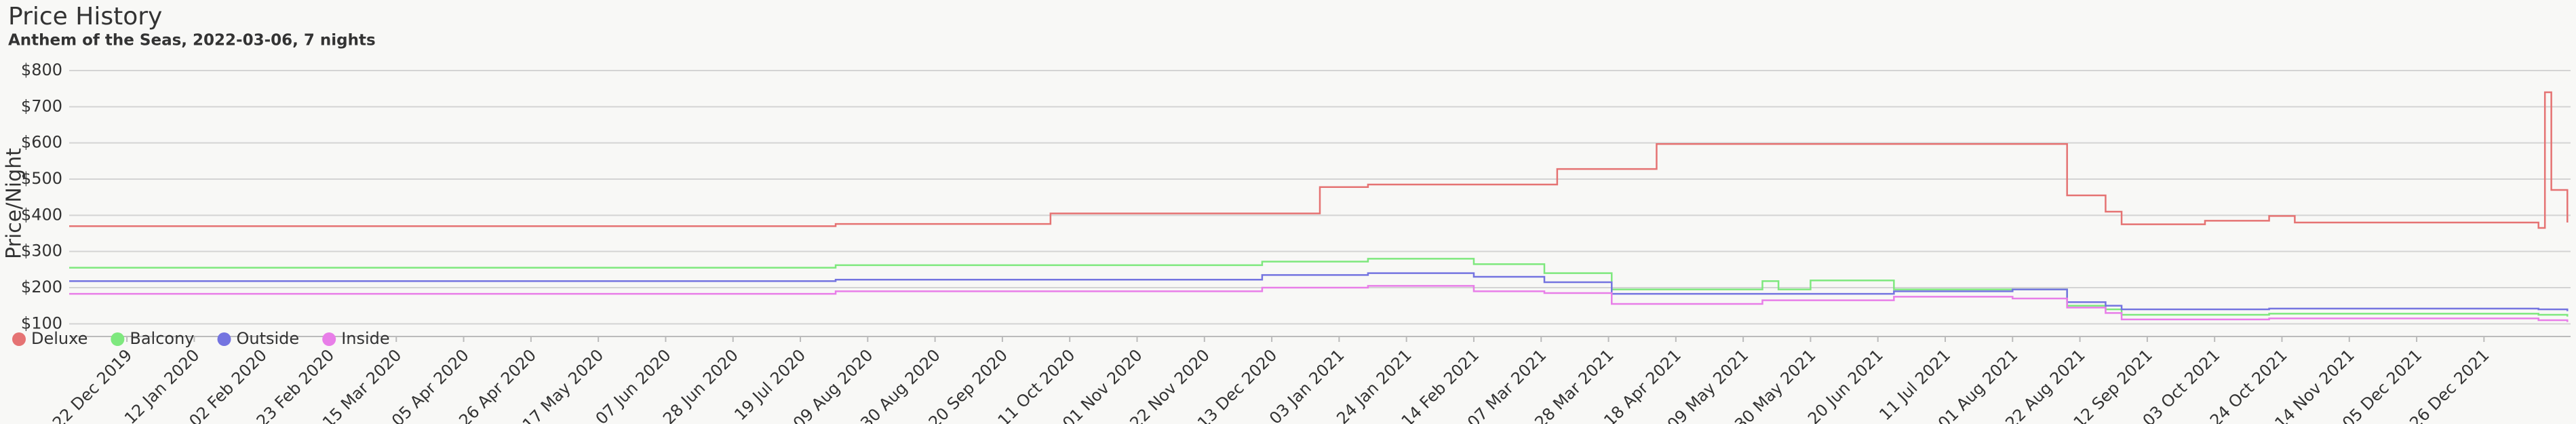 This screenshot has height=424, width=2576. I want to click on y-tick-label: $600, so click(41, 142).